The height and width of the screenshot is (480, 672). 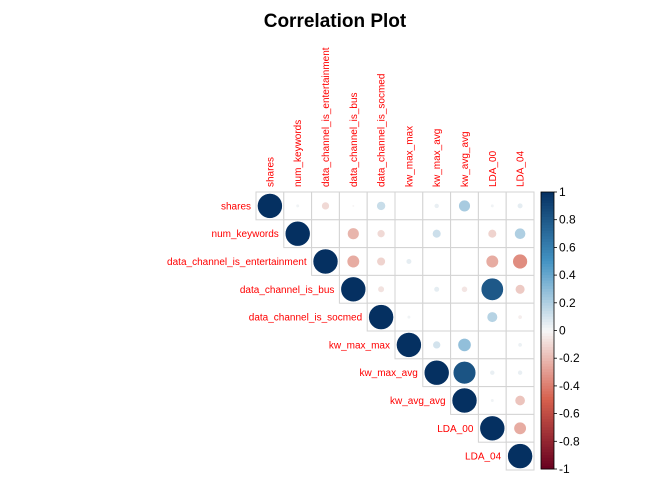 What do you see at coordinates (465, 159) in the screenshot?
I see `column-label: kw_avg_avg` at bounding box center [465, 159].